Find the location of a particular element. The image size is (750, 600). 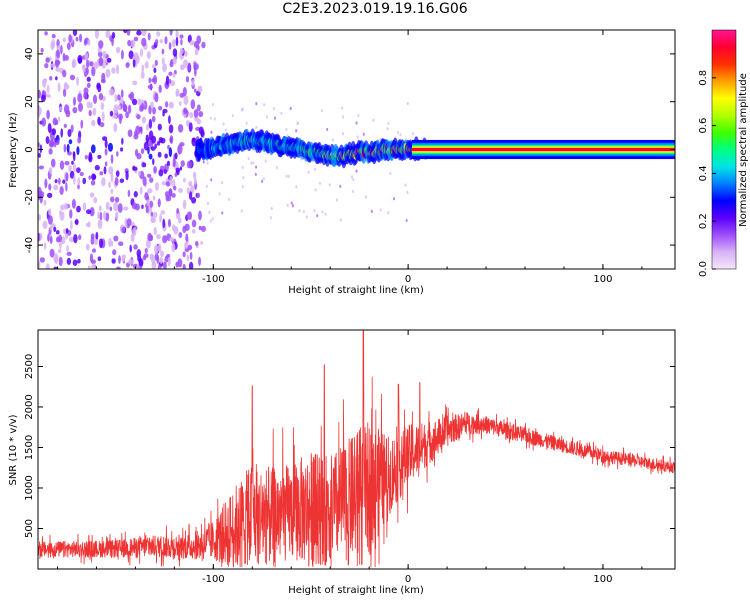

snr-y-label: SNR (10 * v/v) is located at coordinates (13, 449).